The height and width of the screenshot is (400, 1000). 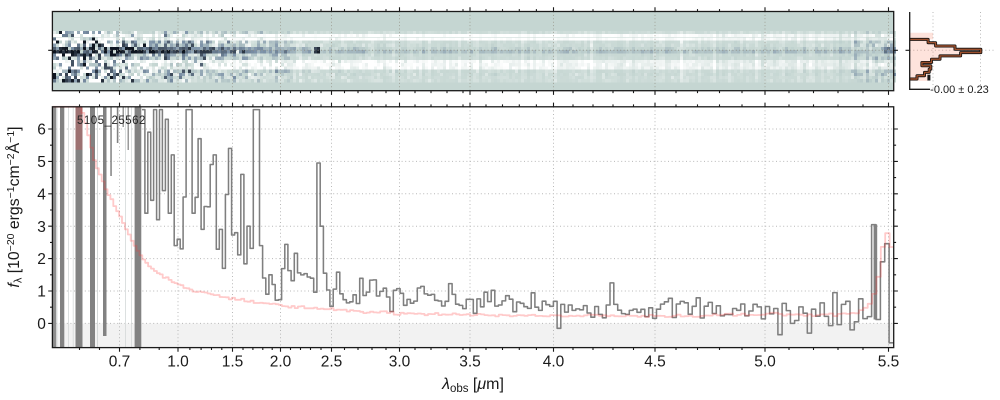 What do you see at coordinates (889, 361) in the screenshot?
I see `svg-text: 5.5` at bounding box center [889, 361].